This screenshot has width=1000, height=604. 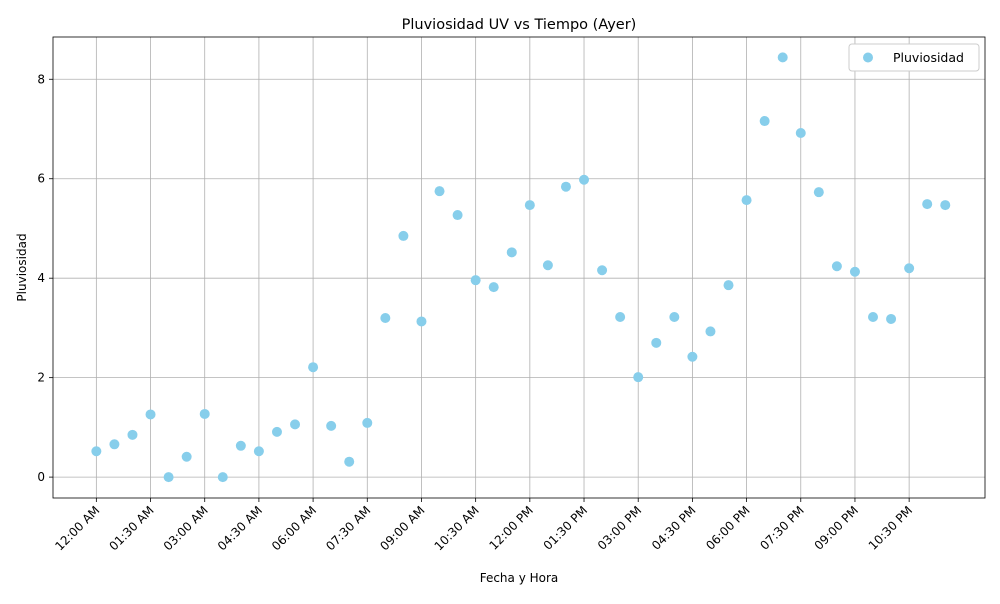 I want to click on y-axis-ticks: 0 2 4 6 8, so click(x=45, y=278).